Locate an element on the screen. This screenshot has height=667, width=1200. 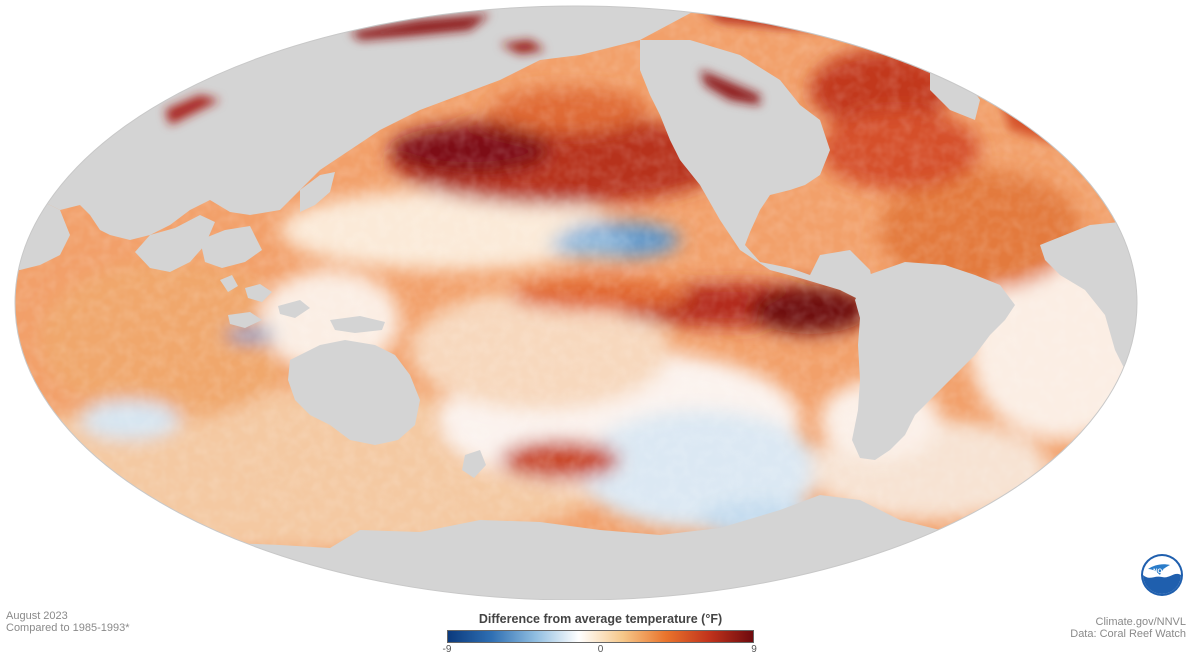
logo-text: NOAA is located at coordinates (1162, 572).